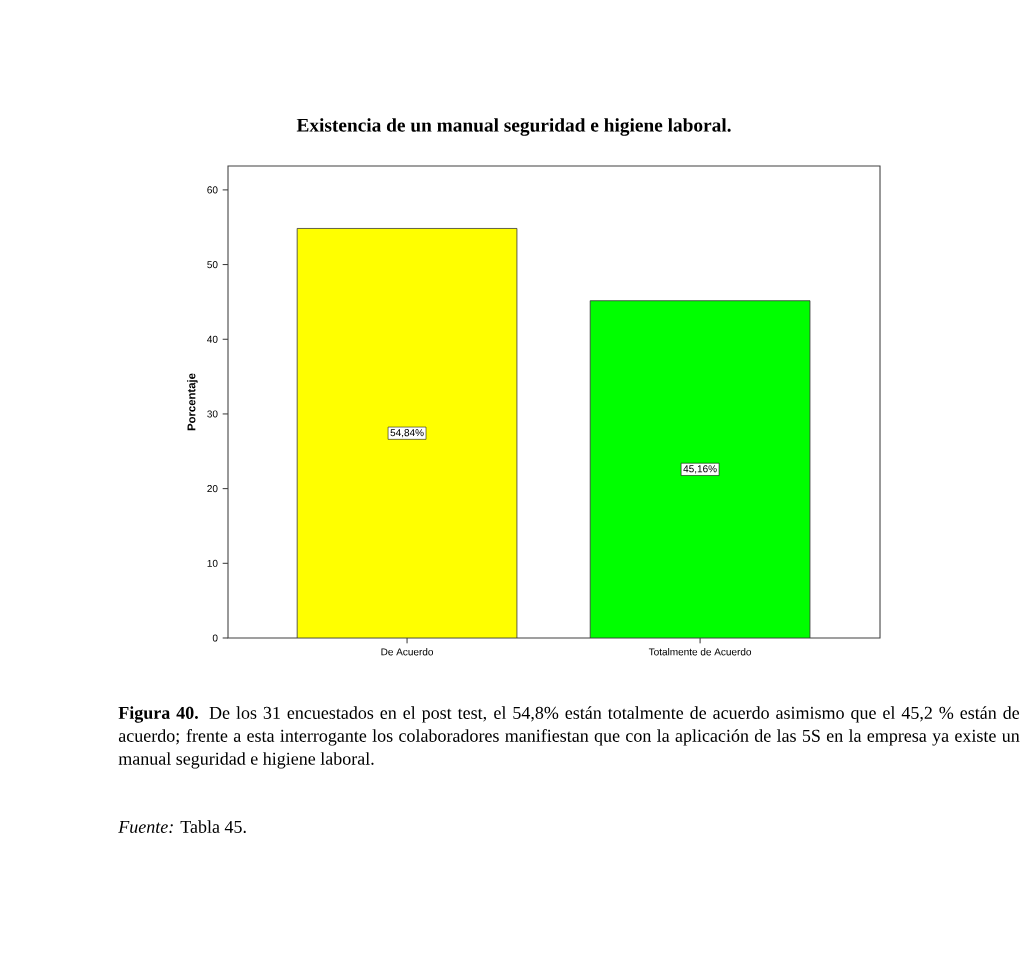 The image size is (1027, 964). What do you see at coordinates (212, 265) in the screenshot?
I see `y-tick-label: 50` at bounding box center [212, 265].